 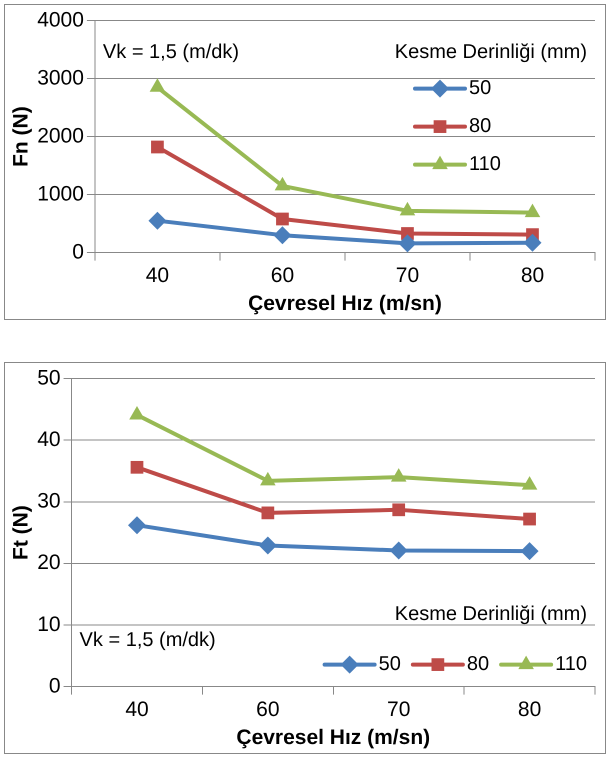 I want to click on y-tick-label: 40, so click(x=49, y=439).